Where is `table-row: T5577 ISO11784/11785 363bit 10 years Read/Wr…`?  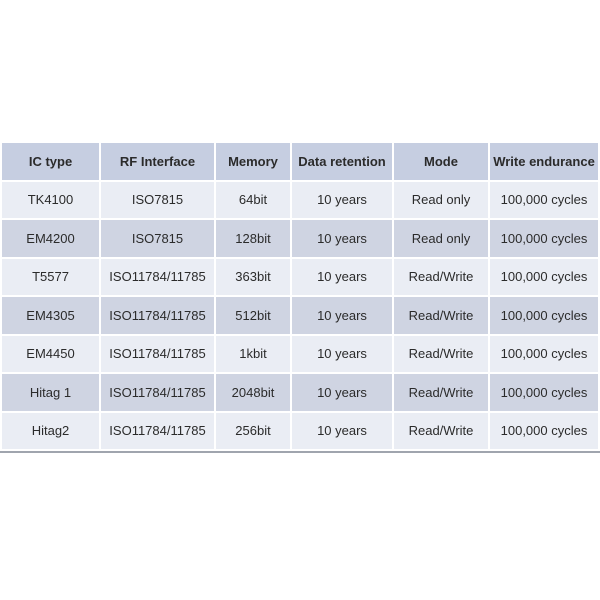 table-row: T5577 ISO11784/11785 363bit 10 years Read/Wr… is located at coordinates (300, 276).